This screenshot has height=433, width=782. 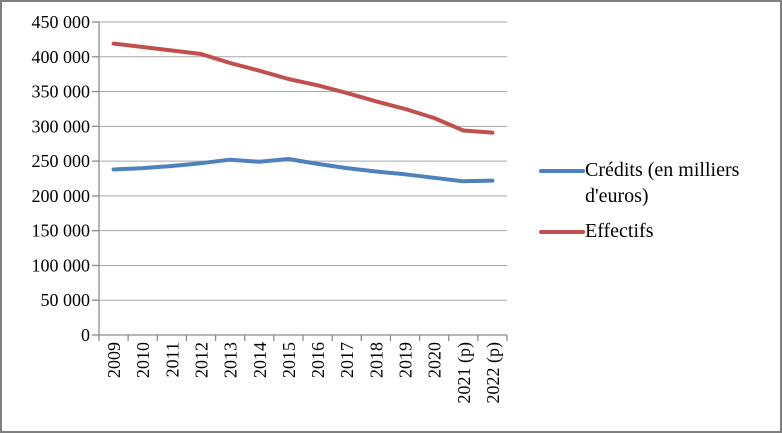 I want to click on legend-item-credits: Crédits (en milliers d'euros), so click(x=659, y=183).